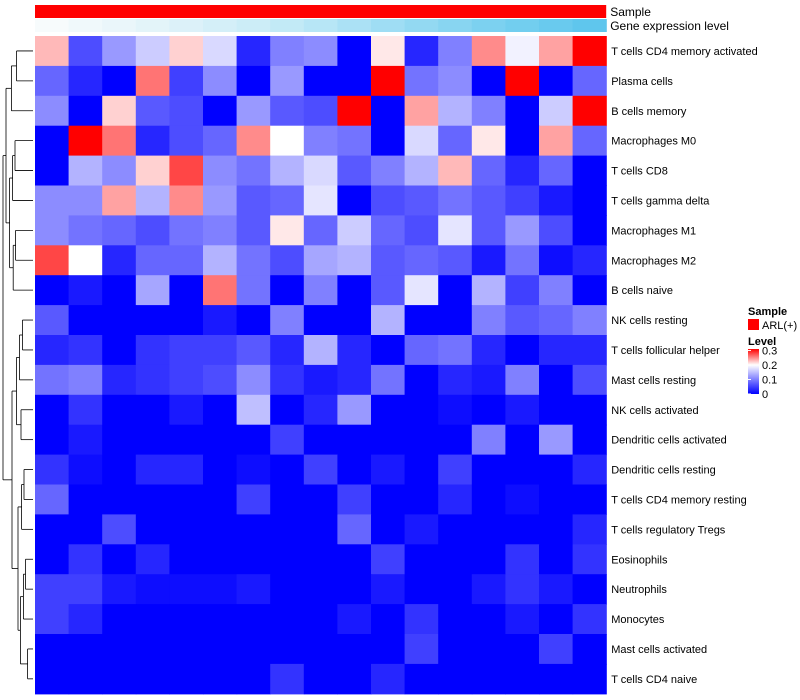 This screenshot has width=800, height=700. I want to click on row-label: T cells regulatory Tregs, so click(668, 530).